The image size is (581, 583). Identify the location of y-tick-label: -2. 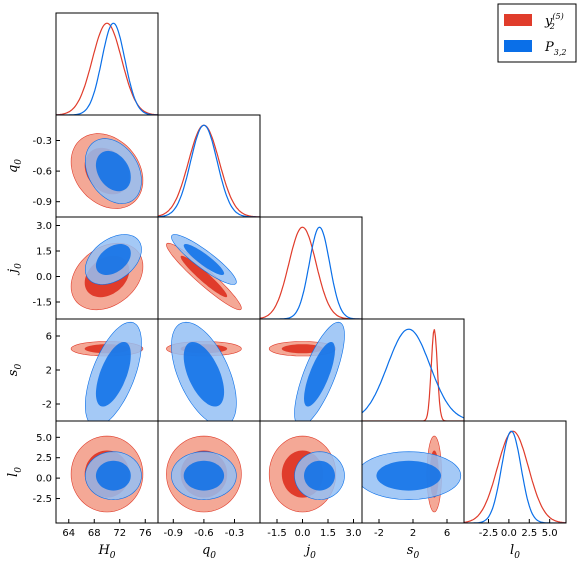
(47, 405).